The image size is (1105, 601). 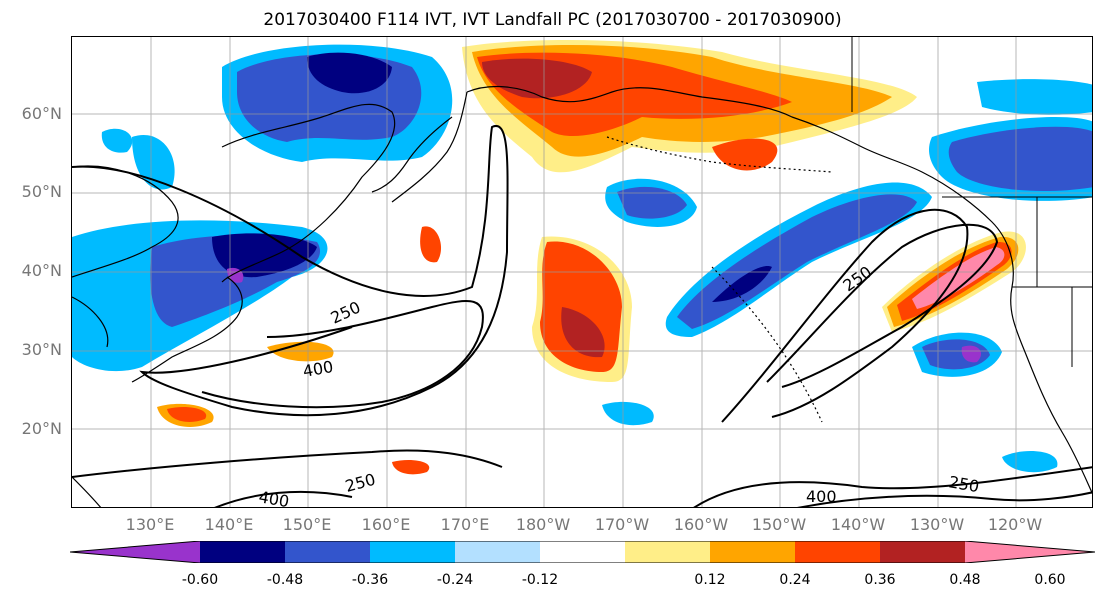 What do you see at coordinates (200, 580) in the screenshot?
I see `colorbar-tick-label: -0.60` at bounding box center [200, 580].